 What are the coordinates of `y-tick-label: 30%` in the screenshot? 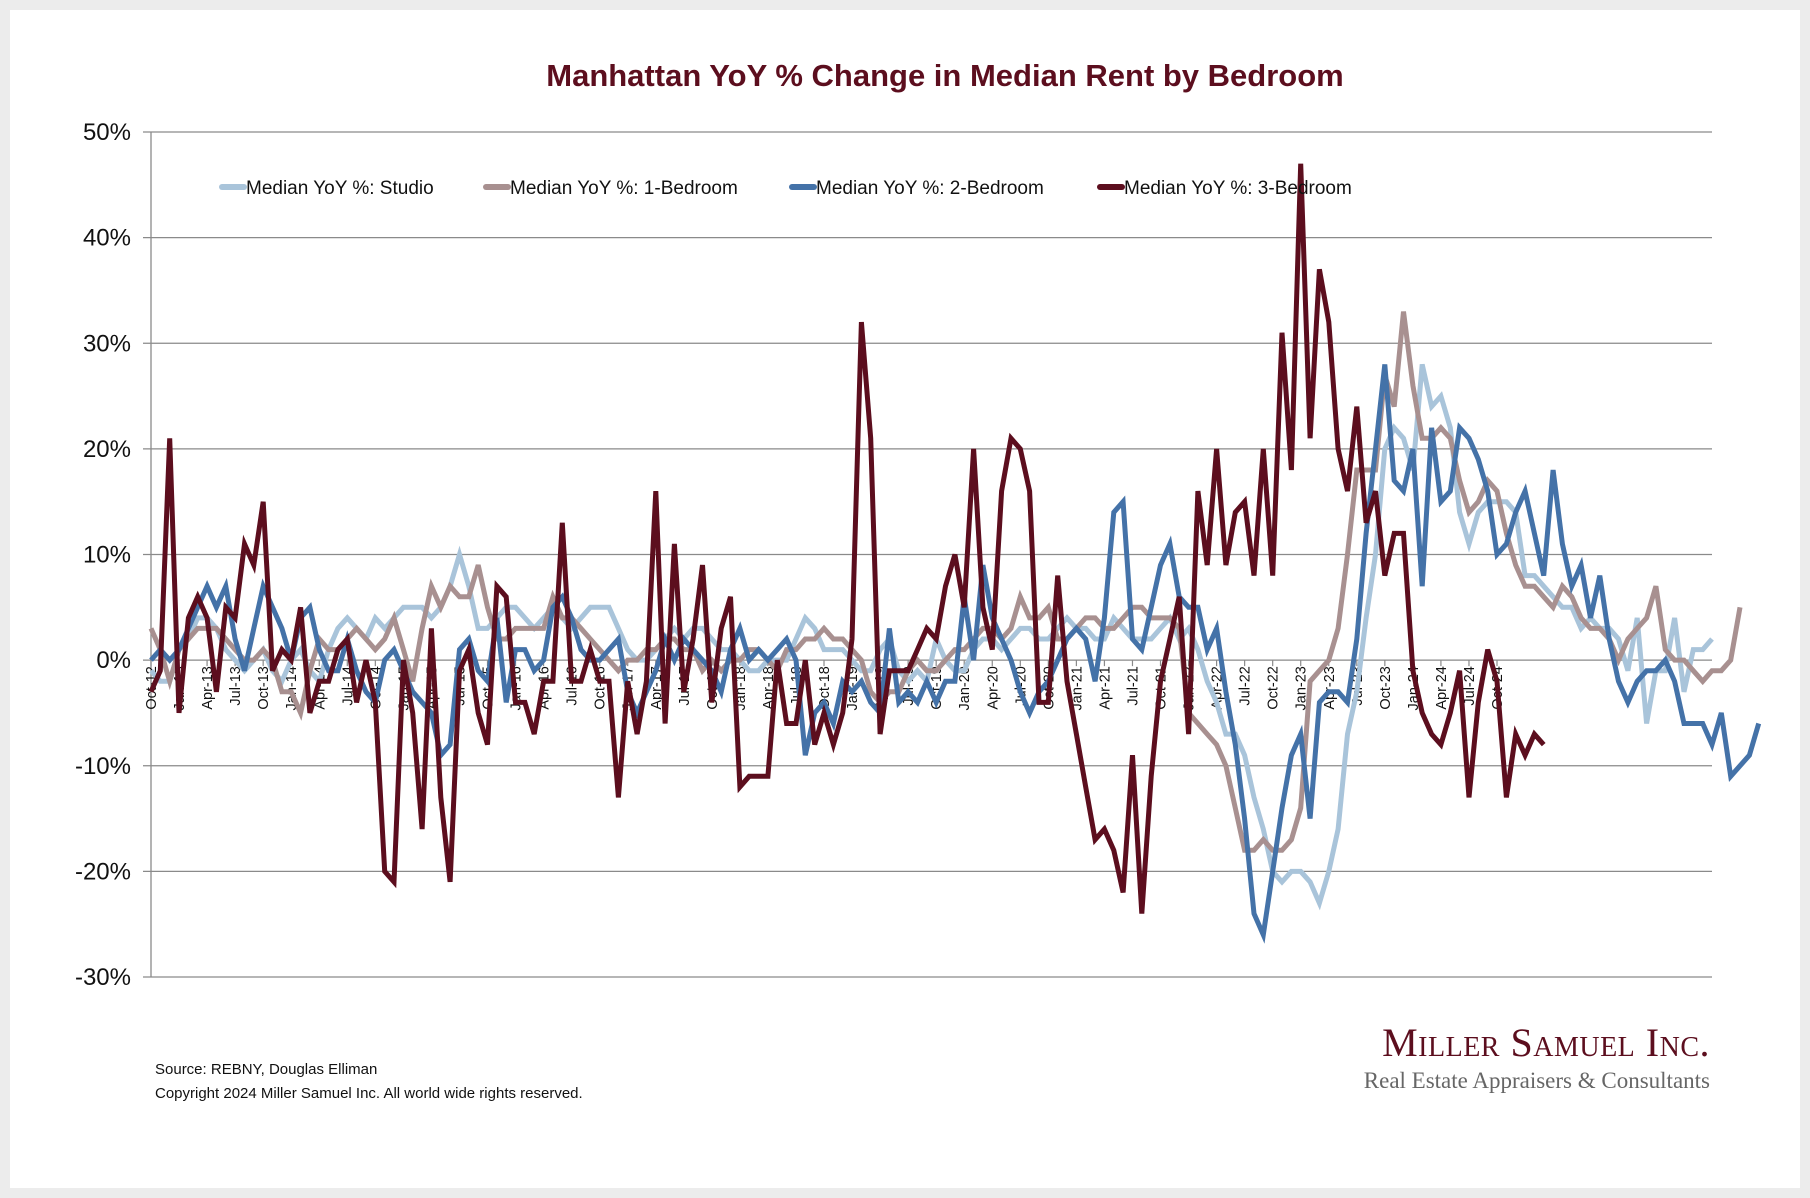 It's located at (107, 343).